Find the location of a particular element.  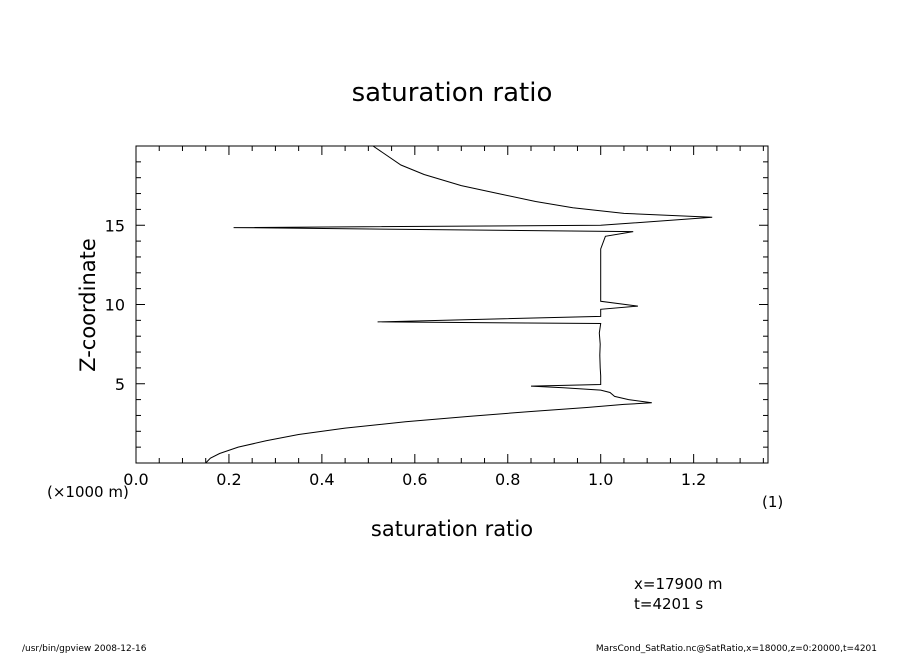

x-tick-label: 0.2 is located at coordinates (228, 479).